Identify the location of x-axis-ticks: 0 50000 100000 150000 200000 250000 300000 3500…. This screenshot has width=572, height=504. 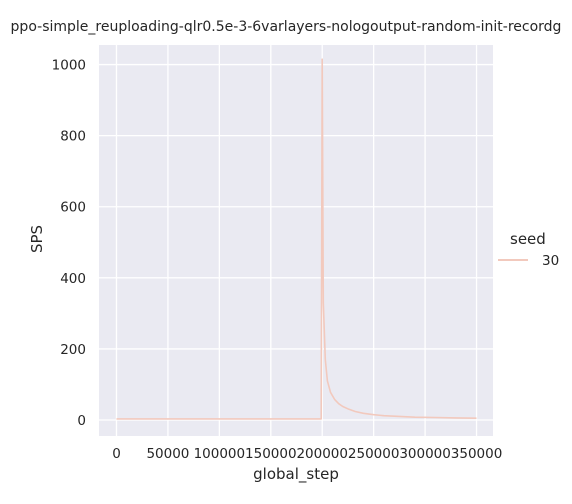
(307, 454).